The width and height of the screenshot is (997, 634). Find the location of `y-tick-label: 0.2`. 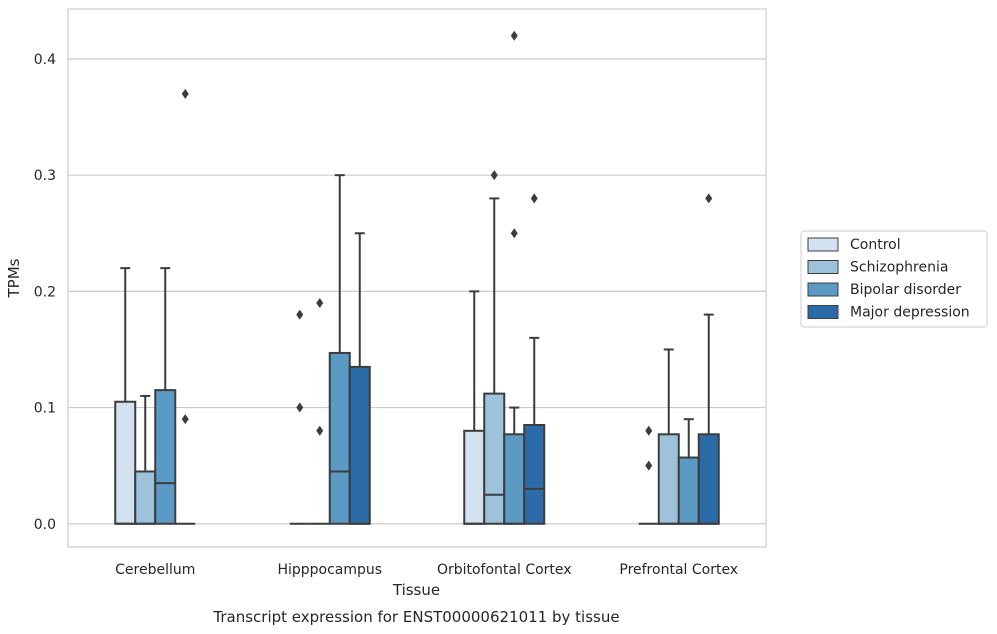

y-tick-label: 0.2 is located at coordinates (45, 292).